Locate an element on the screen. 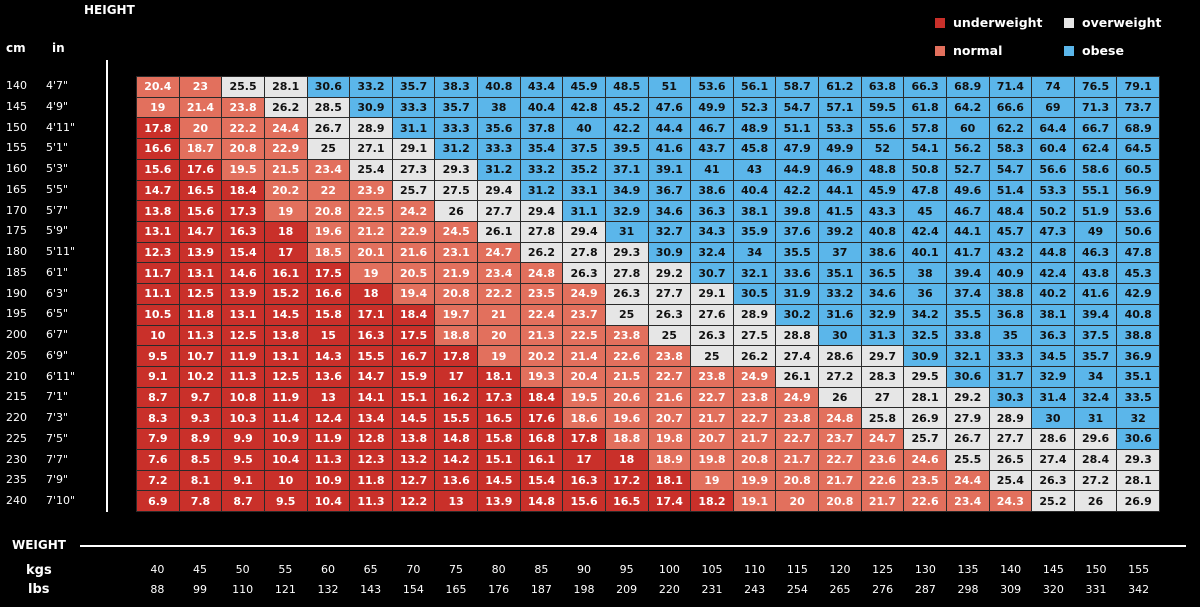  bmi-cell-overweight: 27.8 is located at coordinates (626, 273).